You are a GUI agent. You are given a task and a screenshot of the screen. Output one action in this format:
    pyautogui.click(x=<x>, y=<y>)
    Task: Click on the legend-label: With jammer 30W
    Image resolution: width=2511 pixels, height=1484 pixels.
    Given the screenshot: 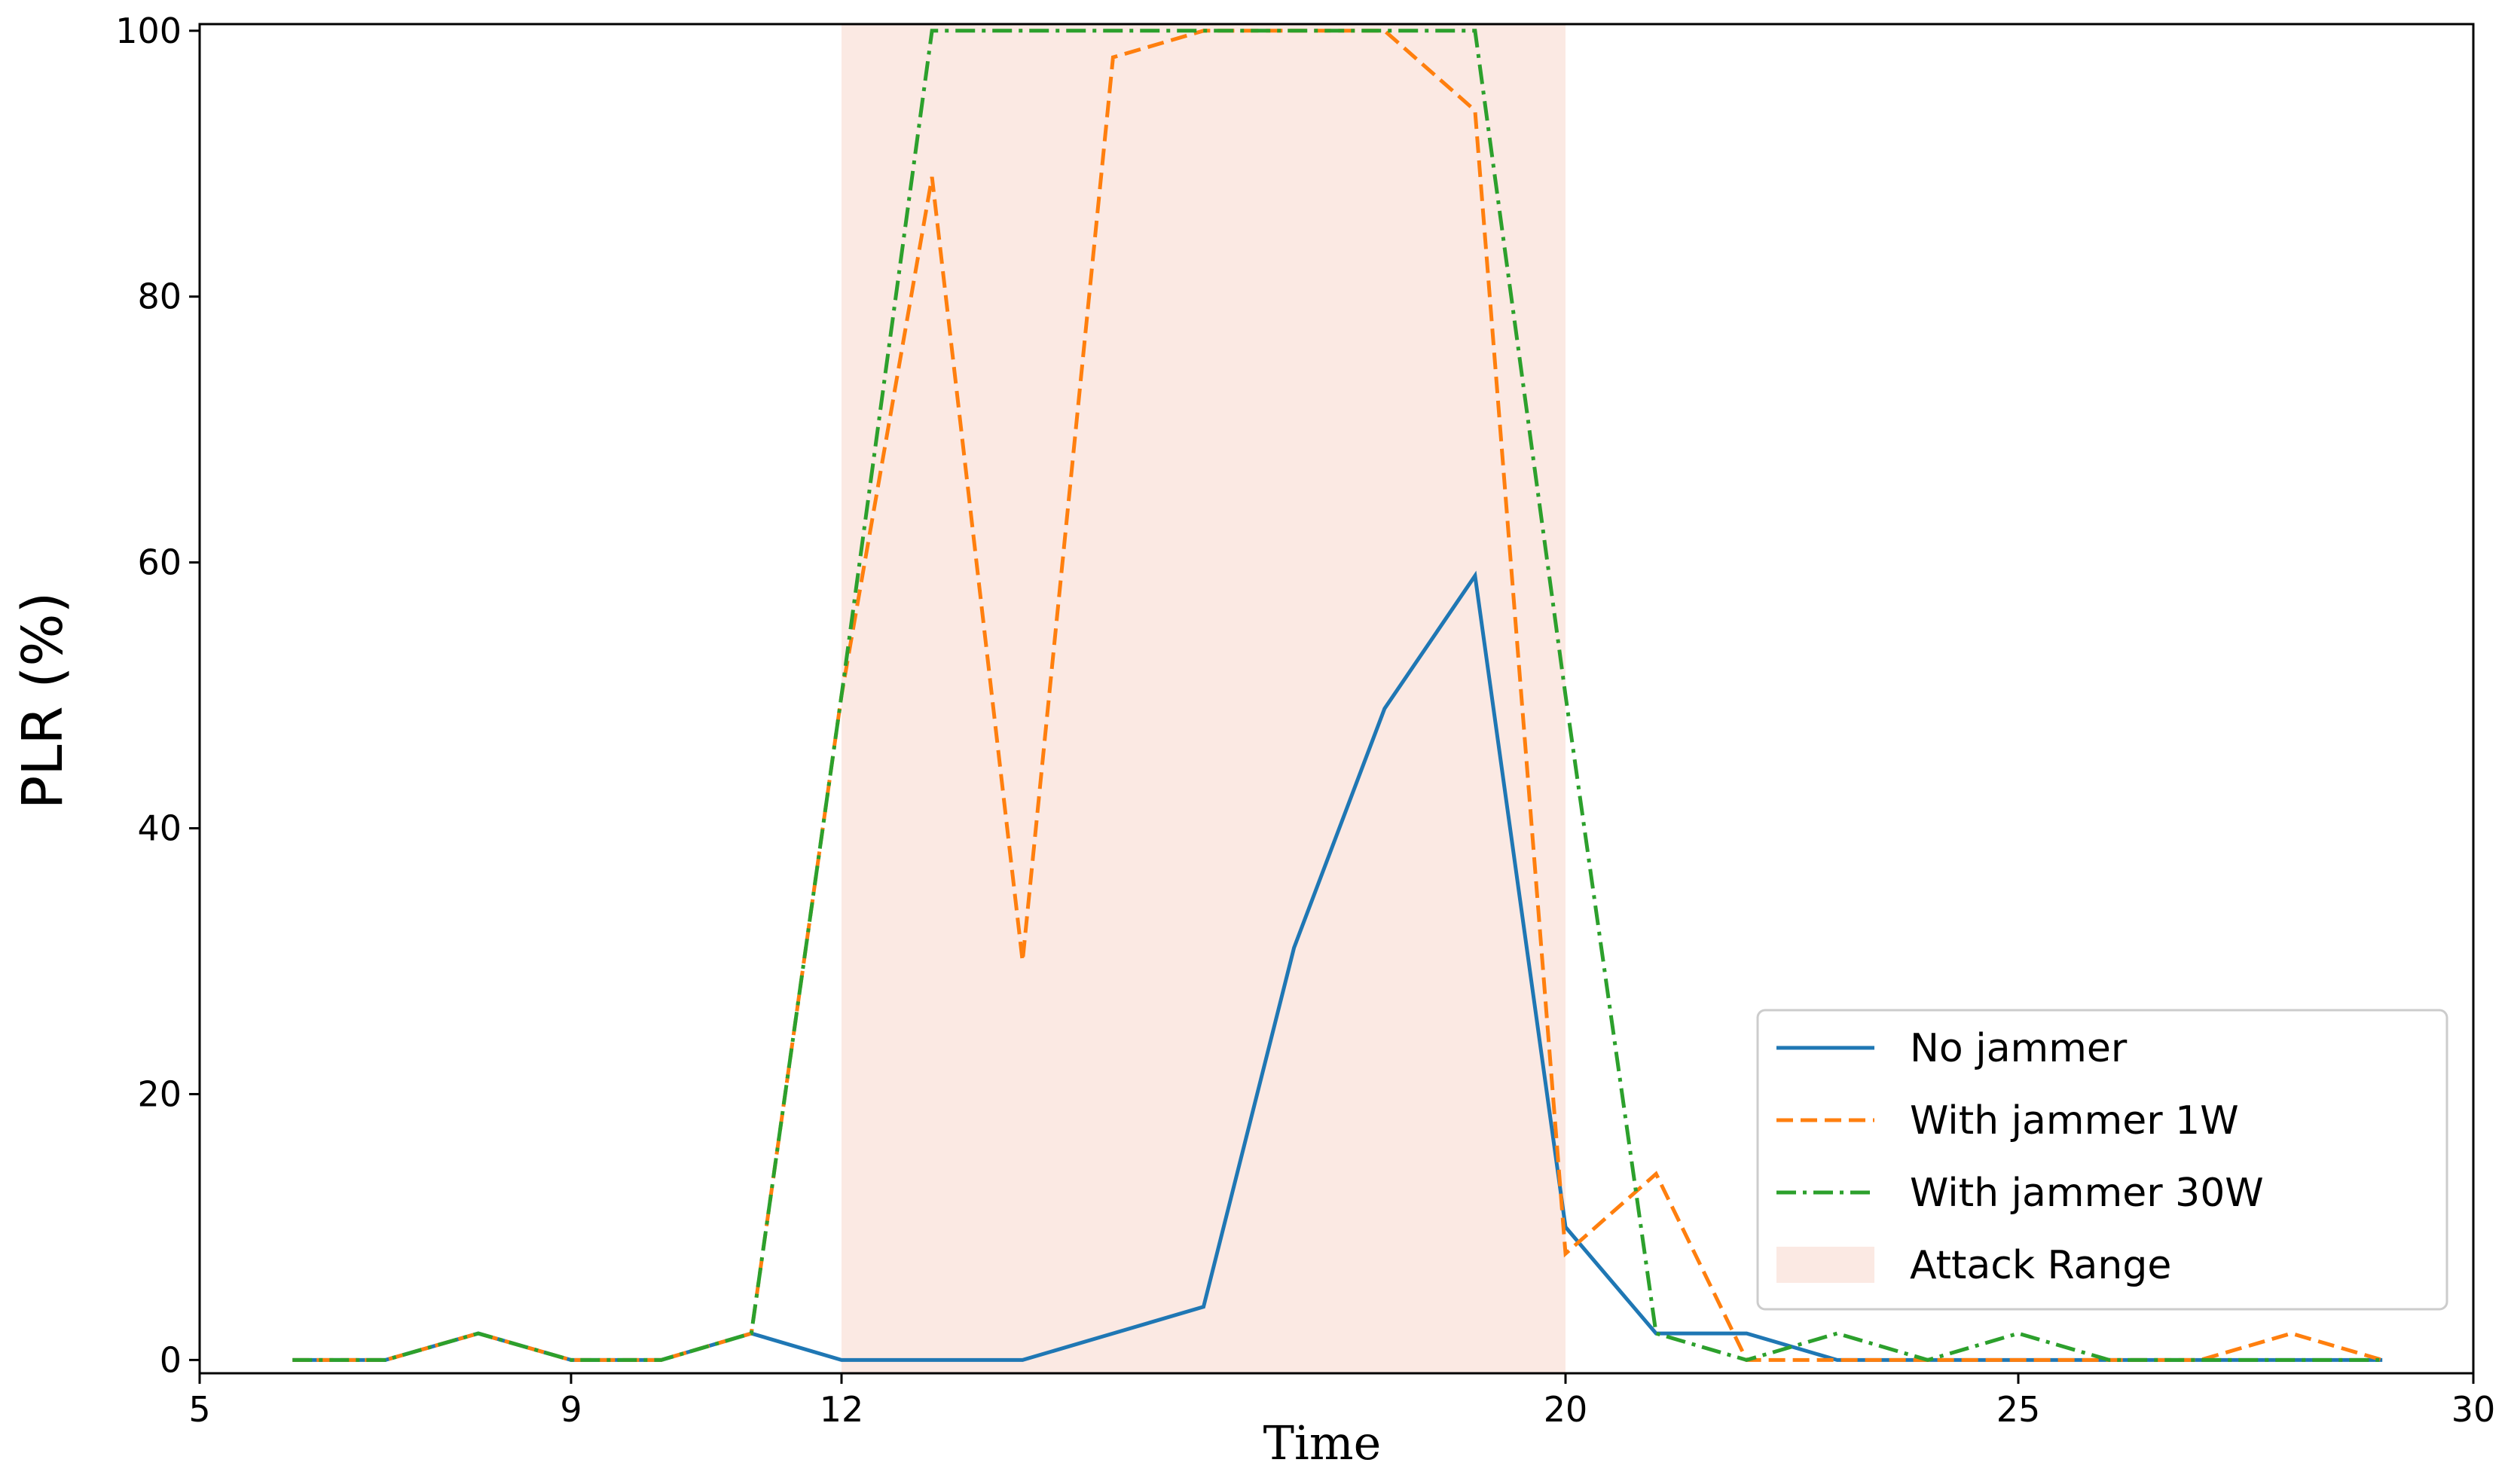 What is the action you would take?
    pyautogui.click(x=2087, y=1193)
    